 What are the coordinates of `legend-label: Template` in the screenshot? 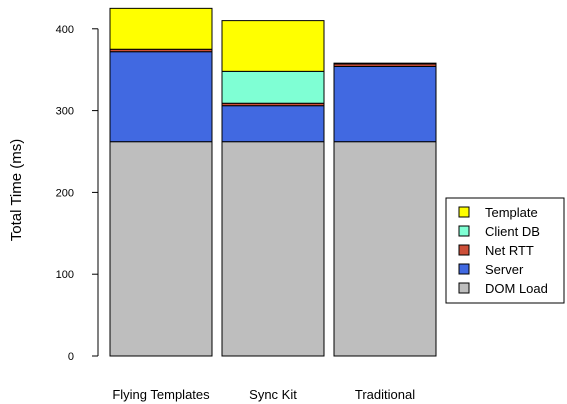 It's located at (511, 212).